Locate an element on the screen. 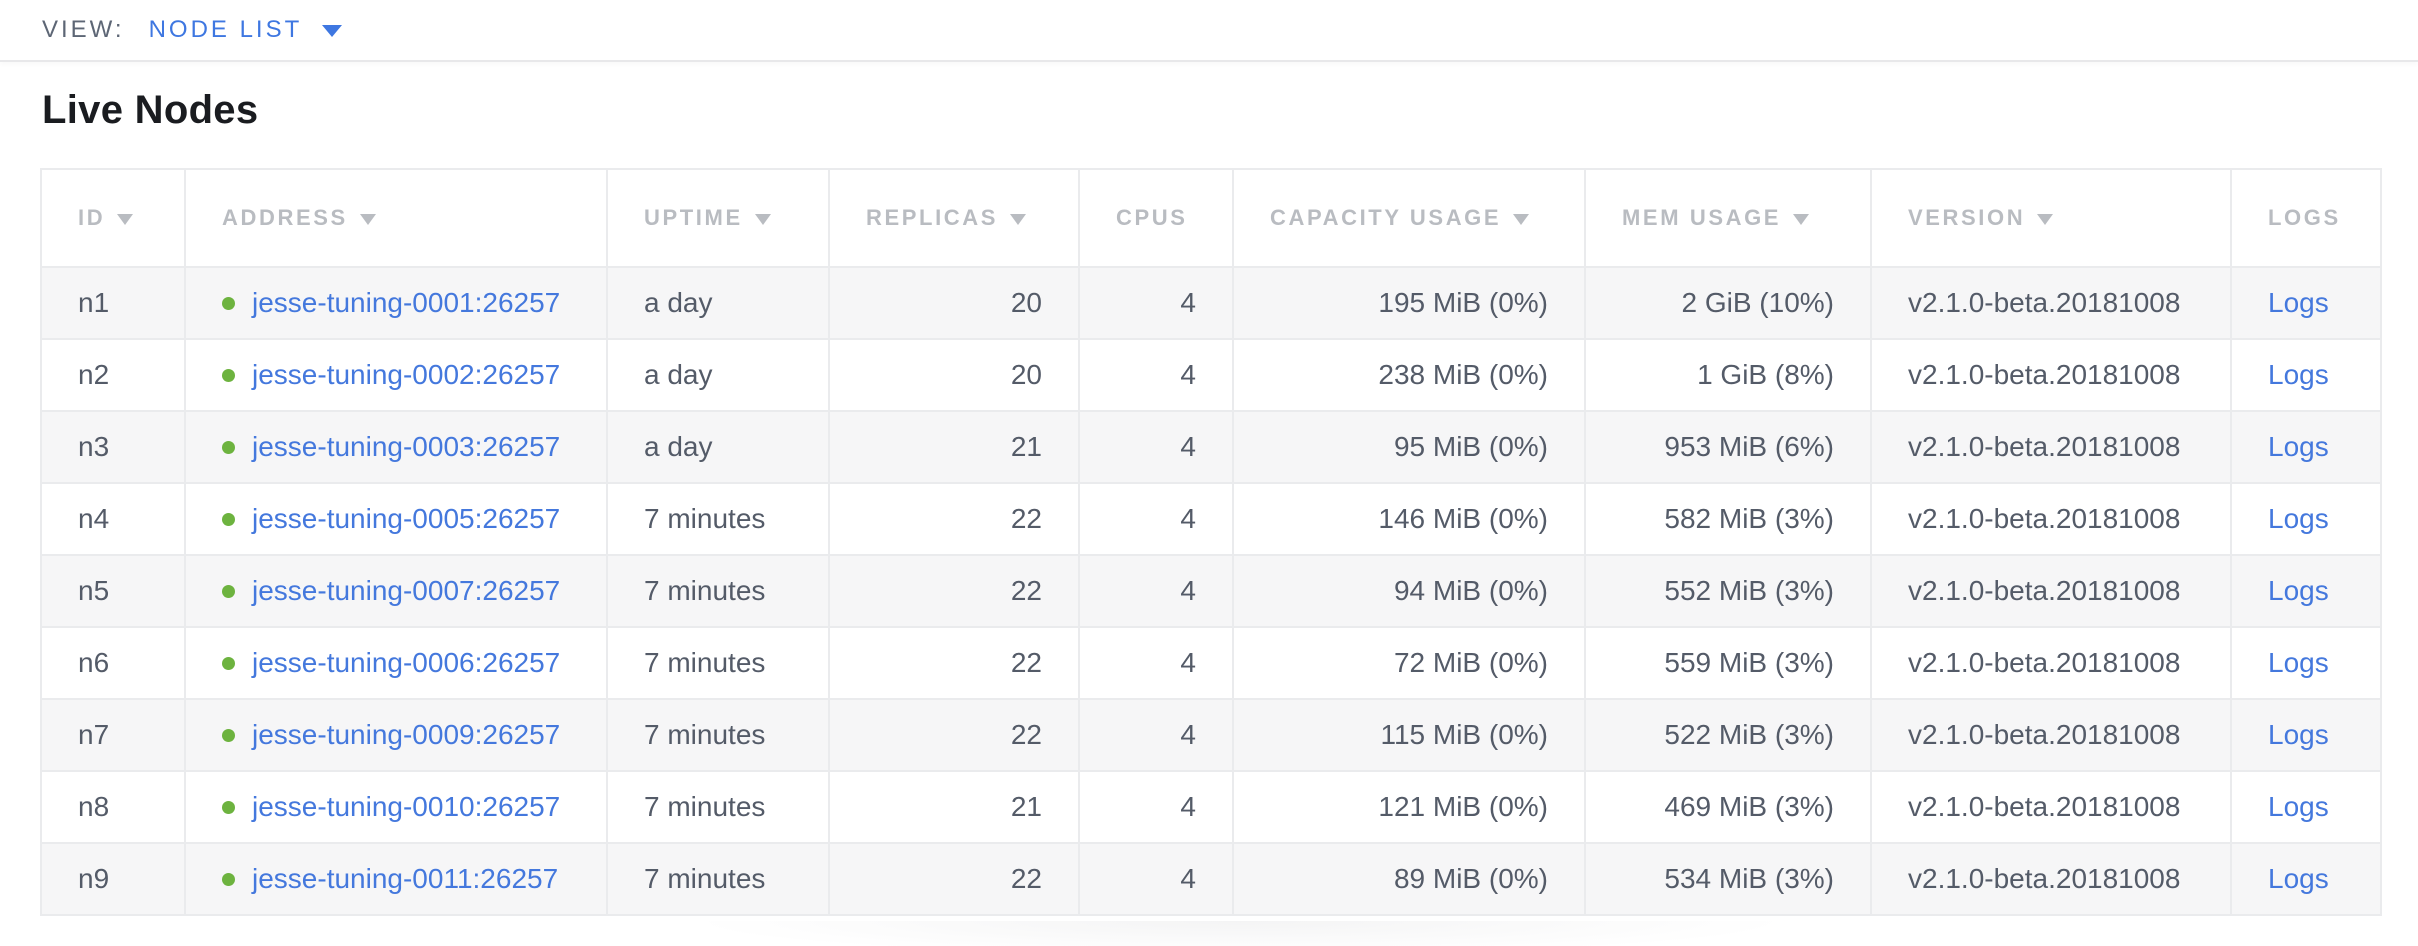 The width and height of the screenshot is (2418, 946). address-link: jesse-tuning-0010:26257 is located at coordinates (406, 806).